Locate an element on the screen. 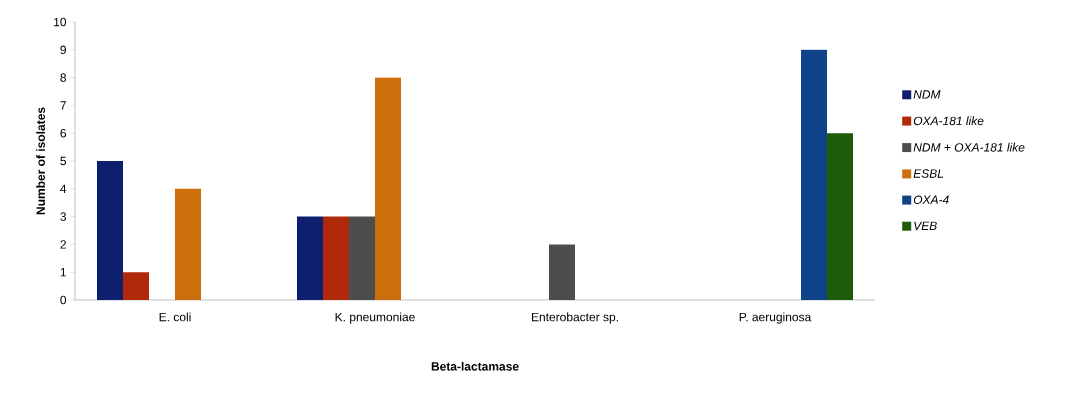 This screenshot has height=407, width=1076. y-tick-label: 7 is located at coordinates (63, 105).